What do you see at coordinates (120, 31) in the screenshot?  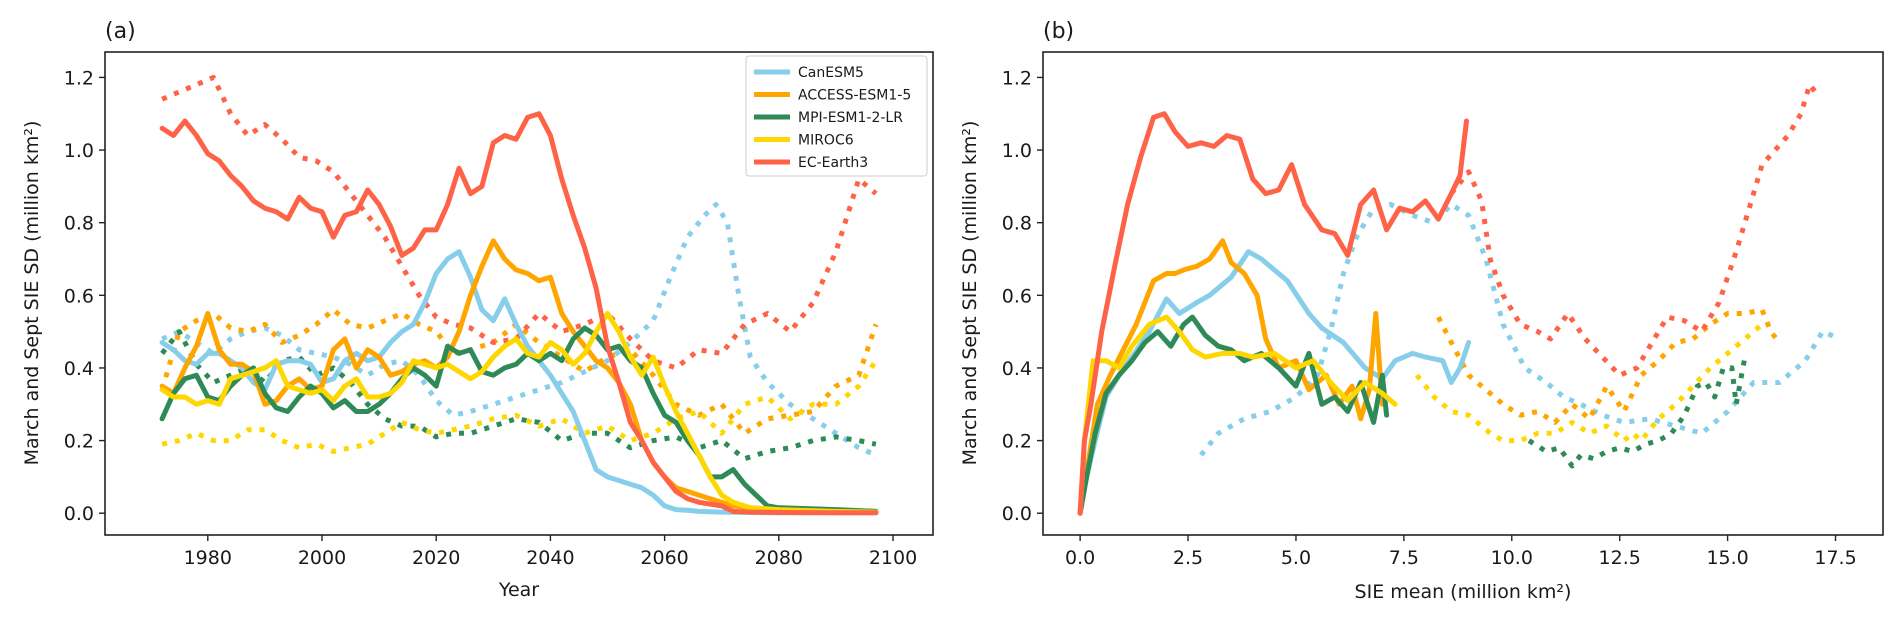 I see `panel-label-a: (a)` at bounding box center [120, 31].